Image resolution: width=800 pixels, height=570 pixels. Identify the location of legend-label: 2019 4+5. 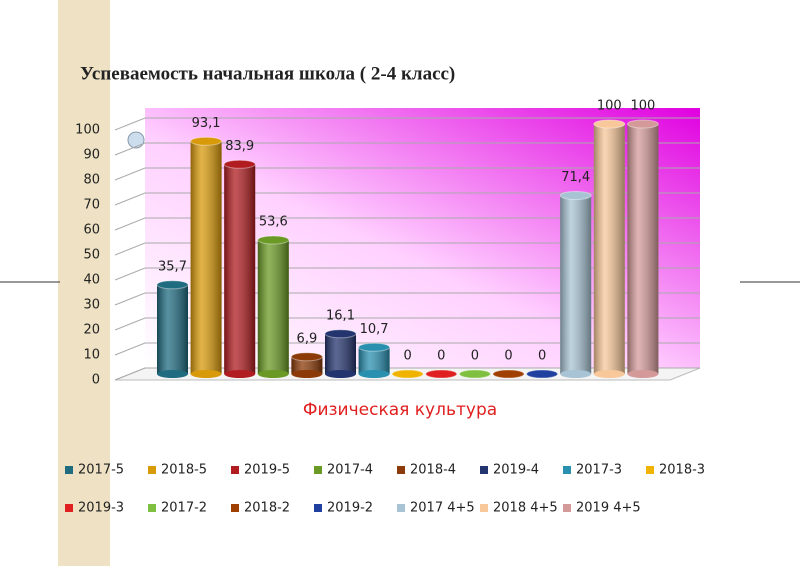
(608, 508).